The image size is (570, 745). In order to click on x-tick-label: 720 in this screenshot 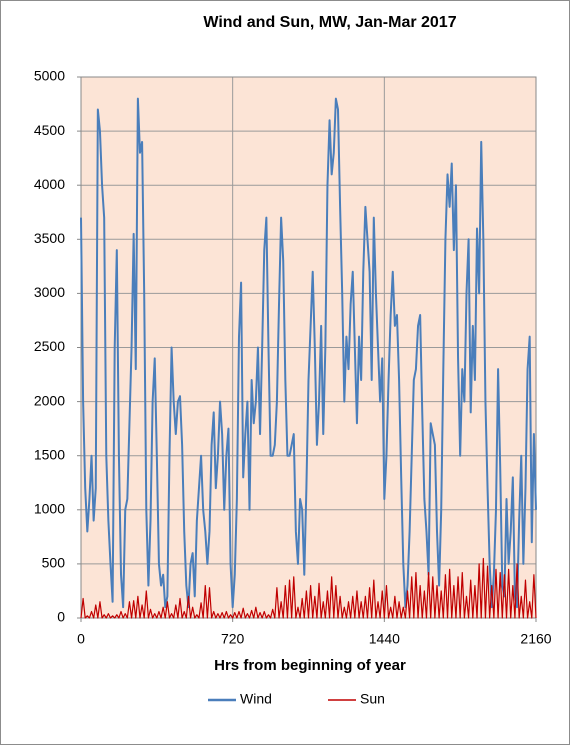, I will do `click(233, 639)`.